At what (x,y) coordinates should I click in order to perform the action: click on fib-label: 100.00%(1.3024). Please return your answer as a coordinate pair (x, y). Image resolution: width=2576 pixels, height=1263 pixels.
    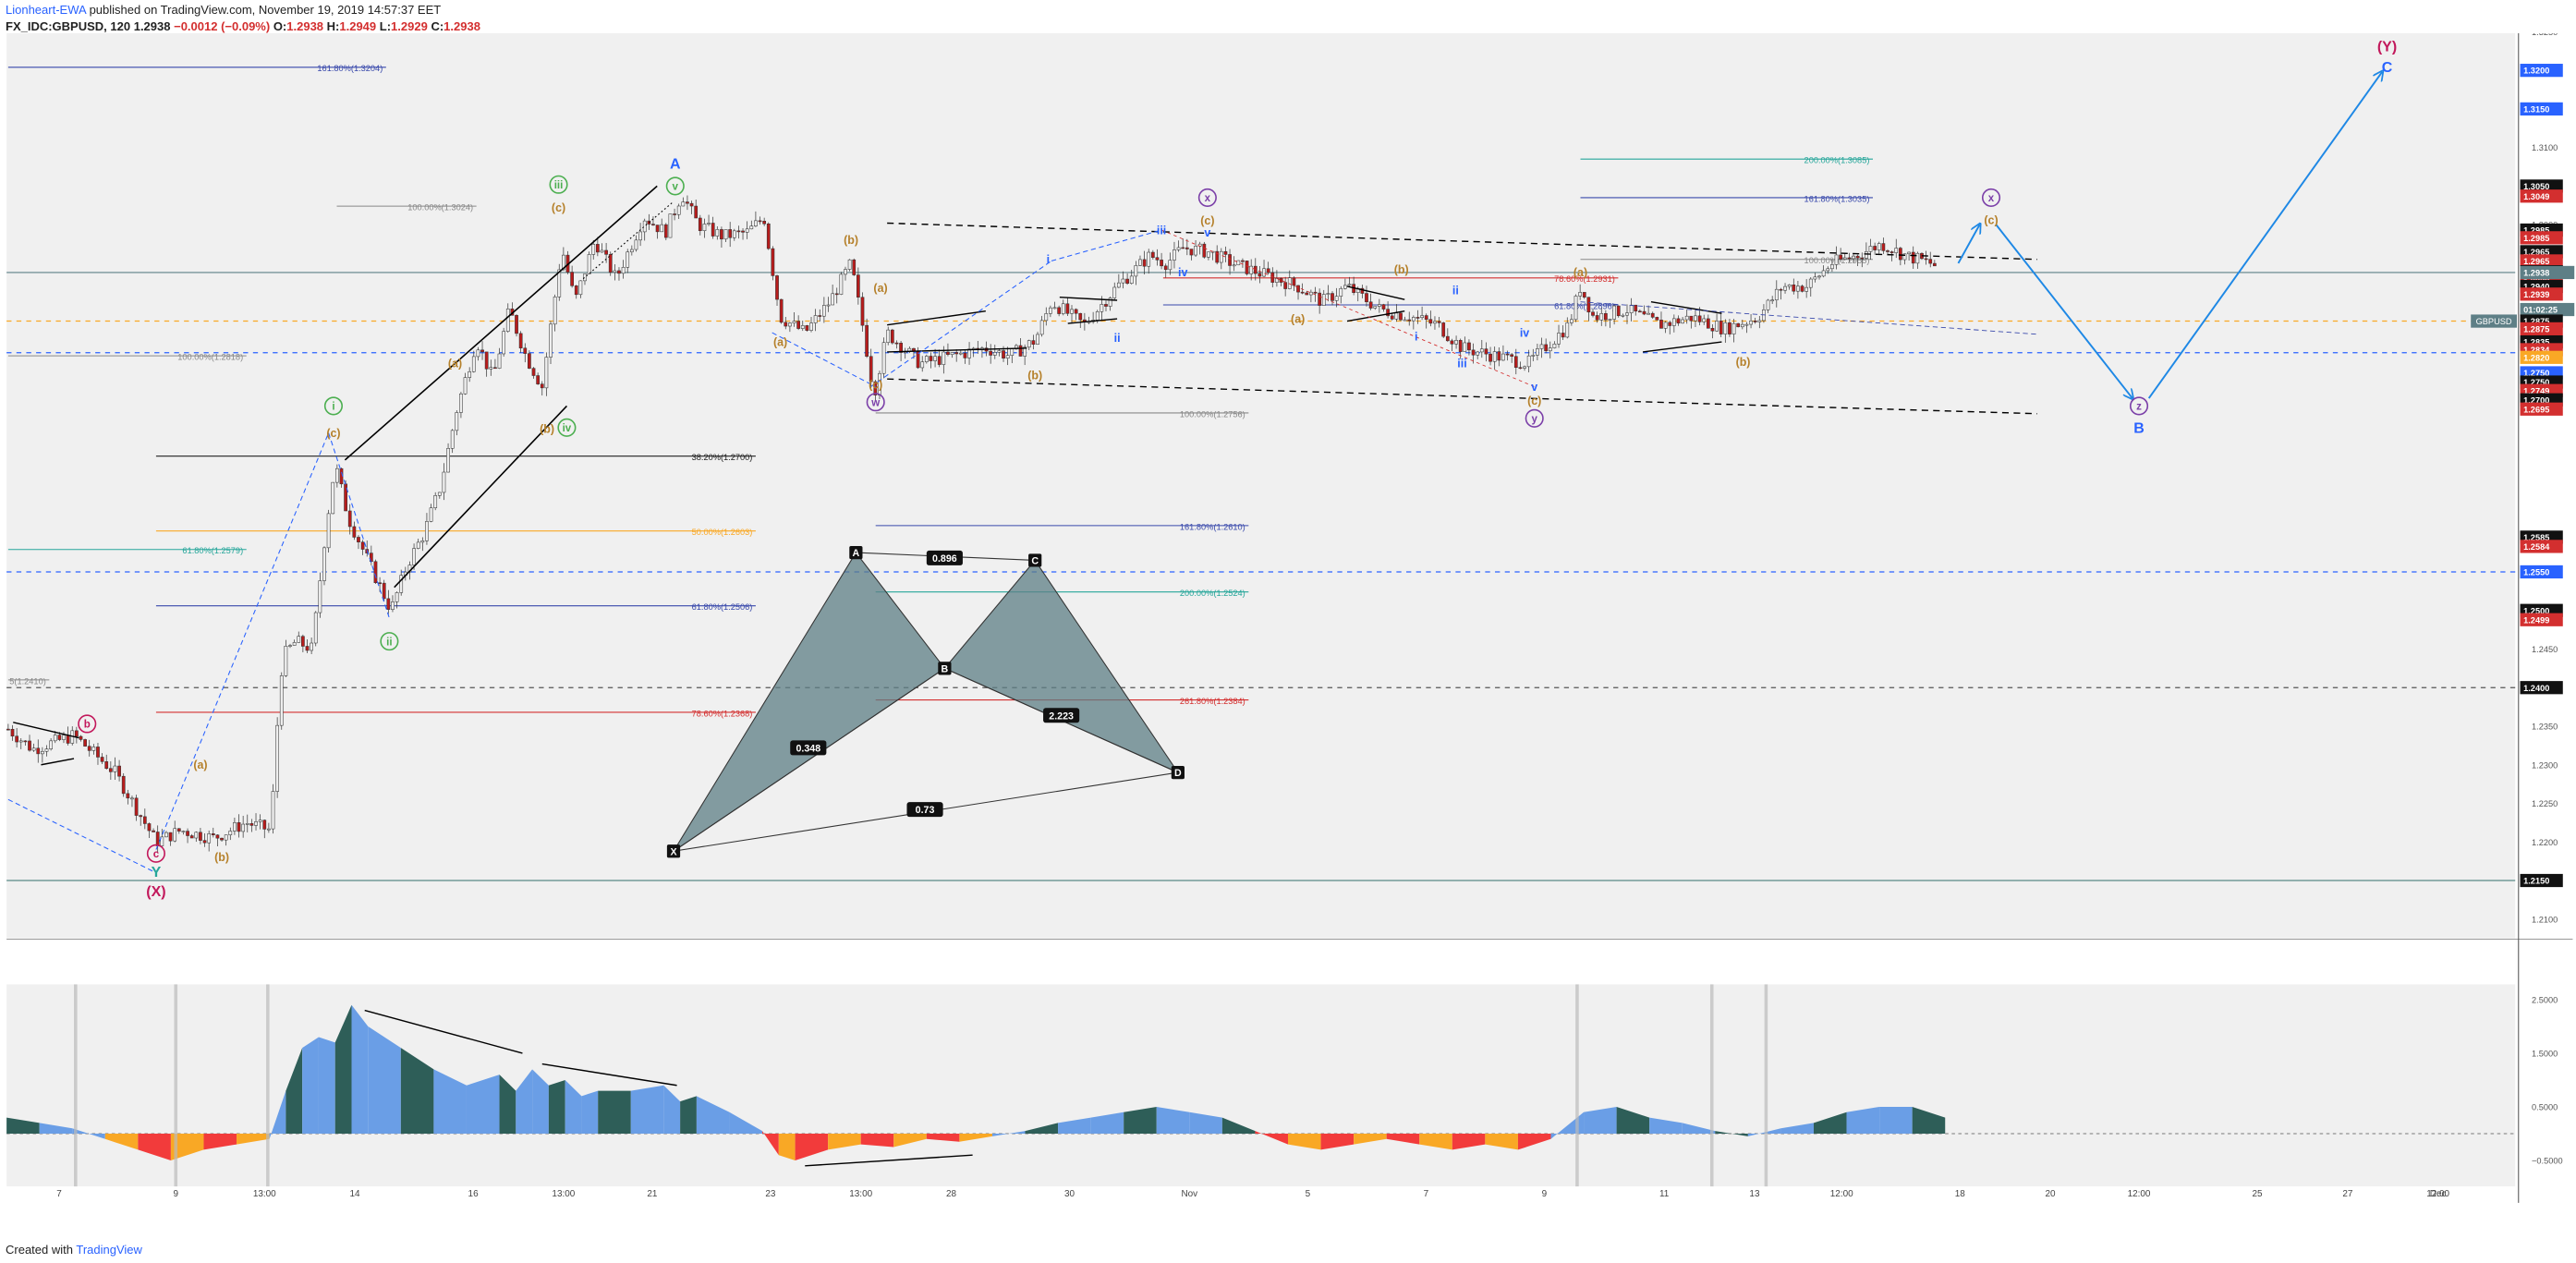
    Looking at the image, I should click on (440, 208).